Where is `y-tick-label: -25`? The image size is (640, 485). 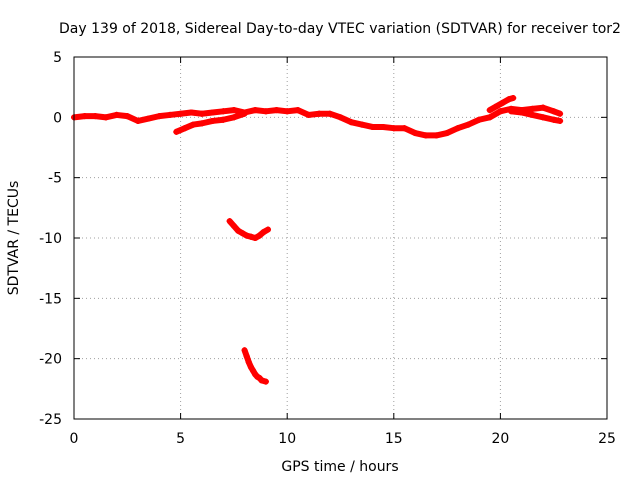 y-tick-label: -25 is located at coordinates (50, 420).